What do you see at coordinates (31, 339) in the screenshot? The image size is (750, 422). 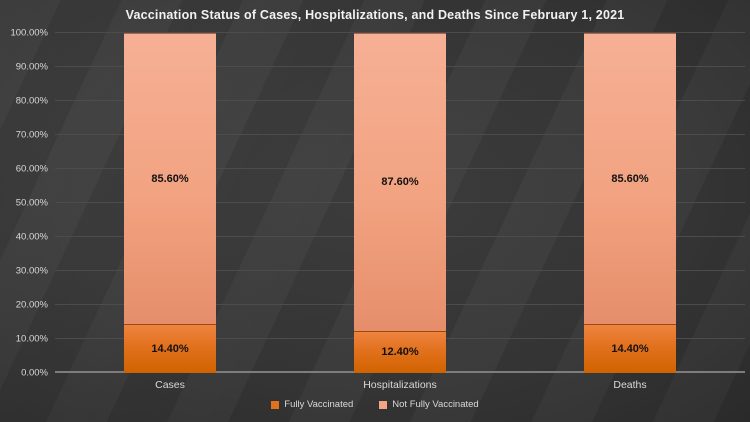 I see `y-axis-tick-label: 10.00%` at bounding box center [31, 339].